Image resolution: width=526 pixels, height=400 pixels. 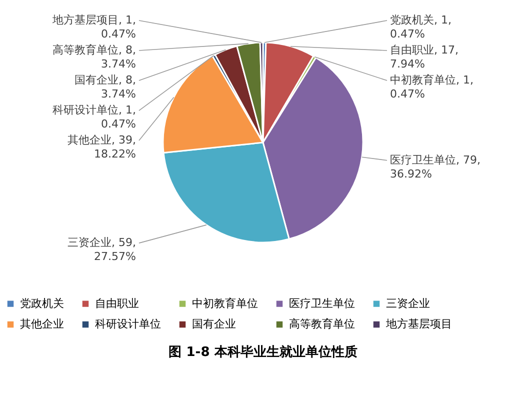 I want to click on data-label: 其他企业, 39, 18.22%, so click(x=102, y=147).